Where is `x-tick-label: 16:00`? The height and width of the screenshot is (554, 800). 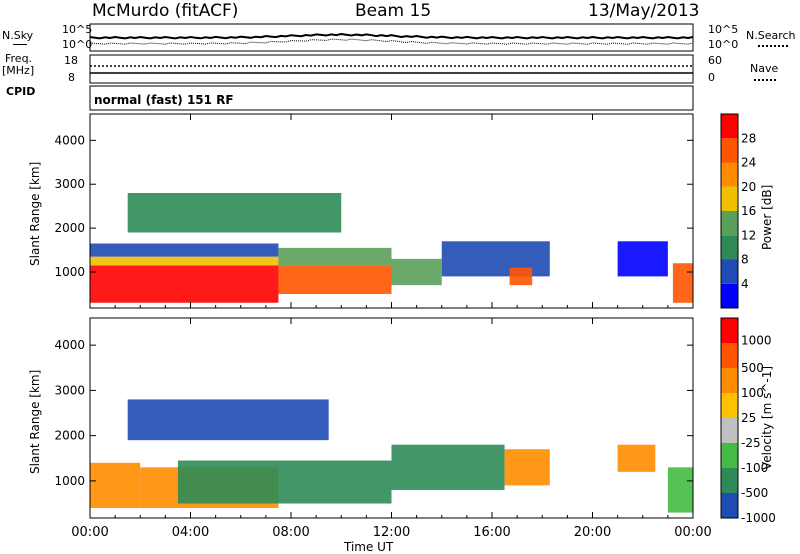
x-tick-label: 16:00 is located at coordinates (491, 532).